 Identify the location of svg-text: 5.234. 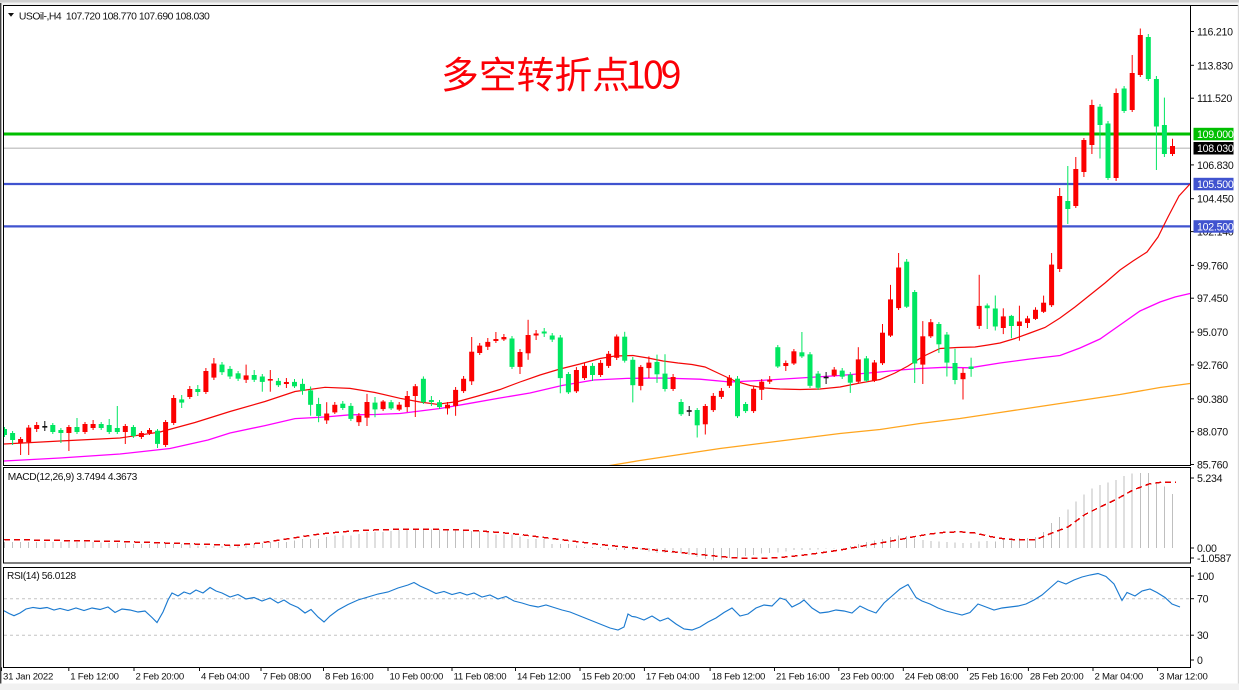
(1210, 479).